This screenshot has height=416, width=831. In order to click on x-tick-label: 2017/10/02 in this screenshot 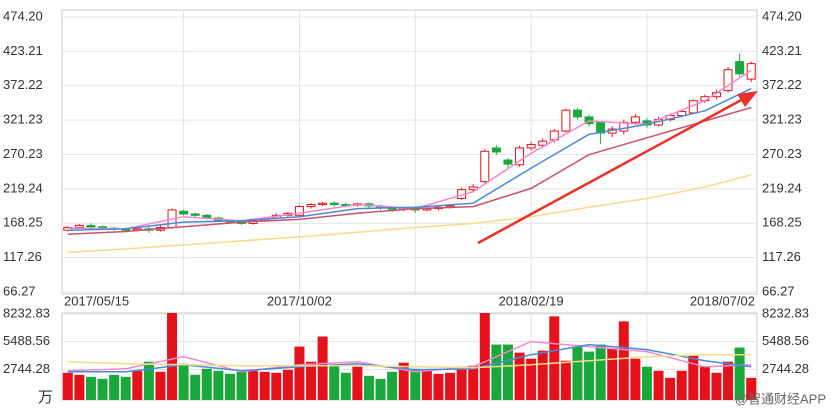, I will do `click(299, 300)`.